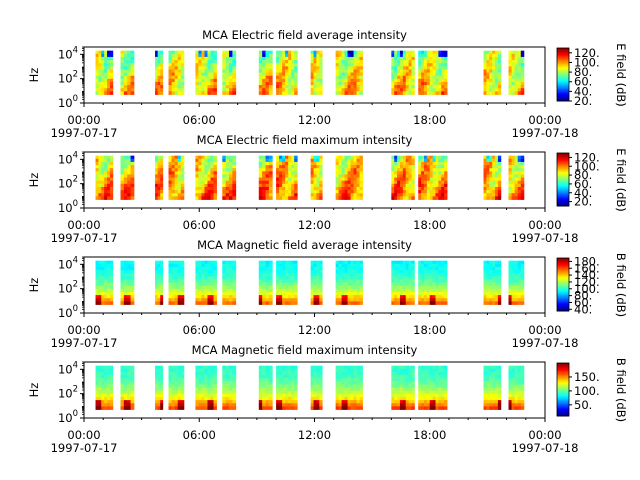 This screenshot has height=480, width=640. What do you see at coordinates (429, 225) in the screenshot?
I see `x-tick-label: 18:00` at bounding box center [429, 225].